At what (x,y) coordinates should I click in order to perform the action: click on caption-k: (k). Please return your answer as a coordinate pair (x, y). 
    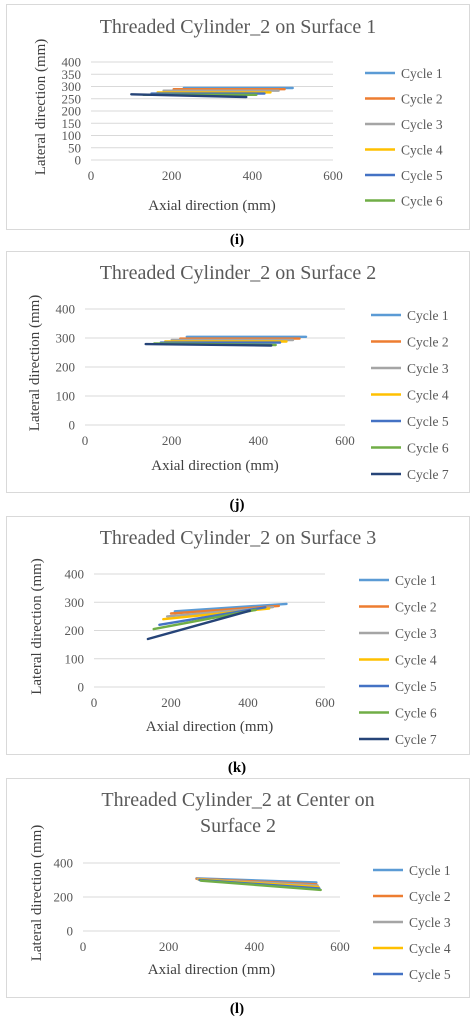
    Looking at the image, I should click on (237, 768).